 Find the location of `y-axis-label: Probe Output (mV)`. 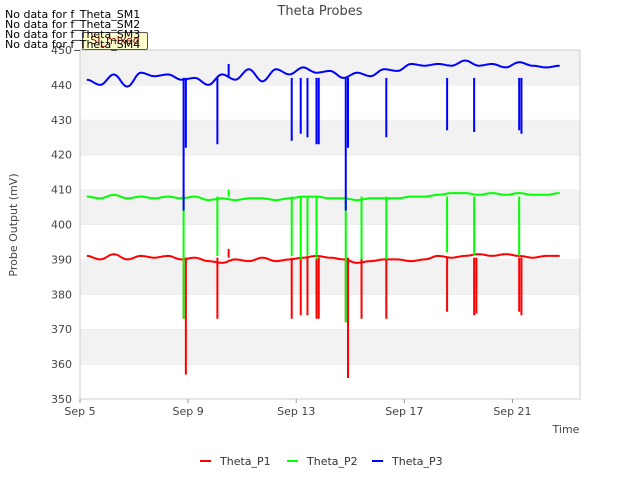

y-axis-label: Probe Output (mV) is located at coordinates (13, 224).